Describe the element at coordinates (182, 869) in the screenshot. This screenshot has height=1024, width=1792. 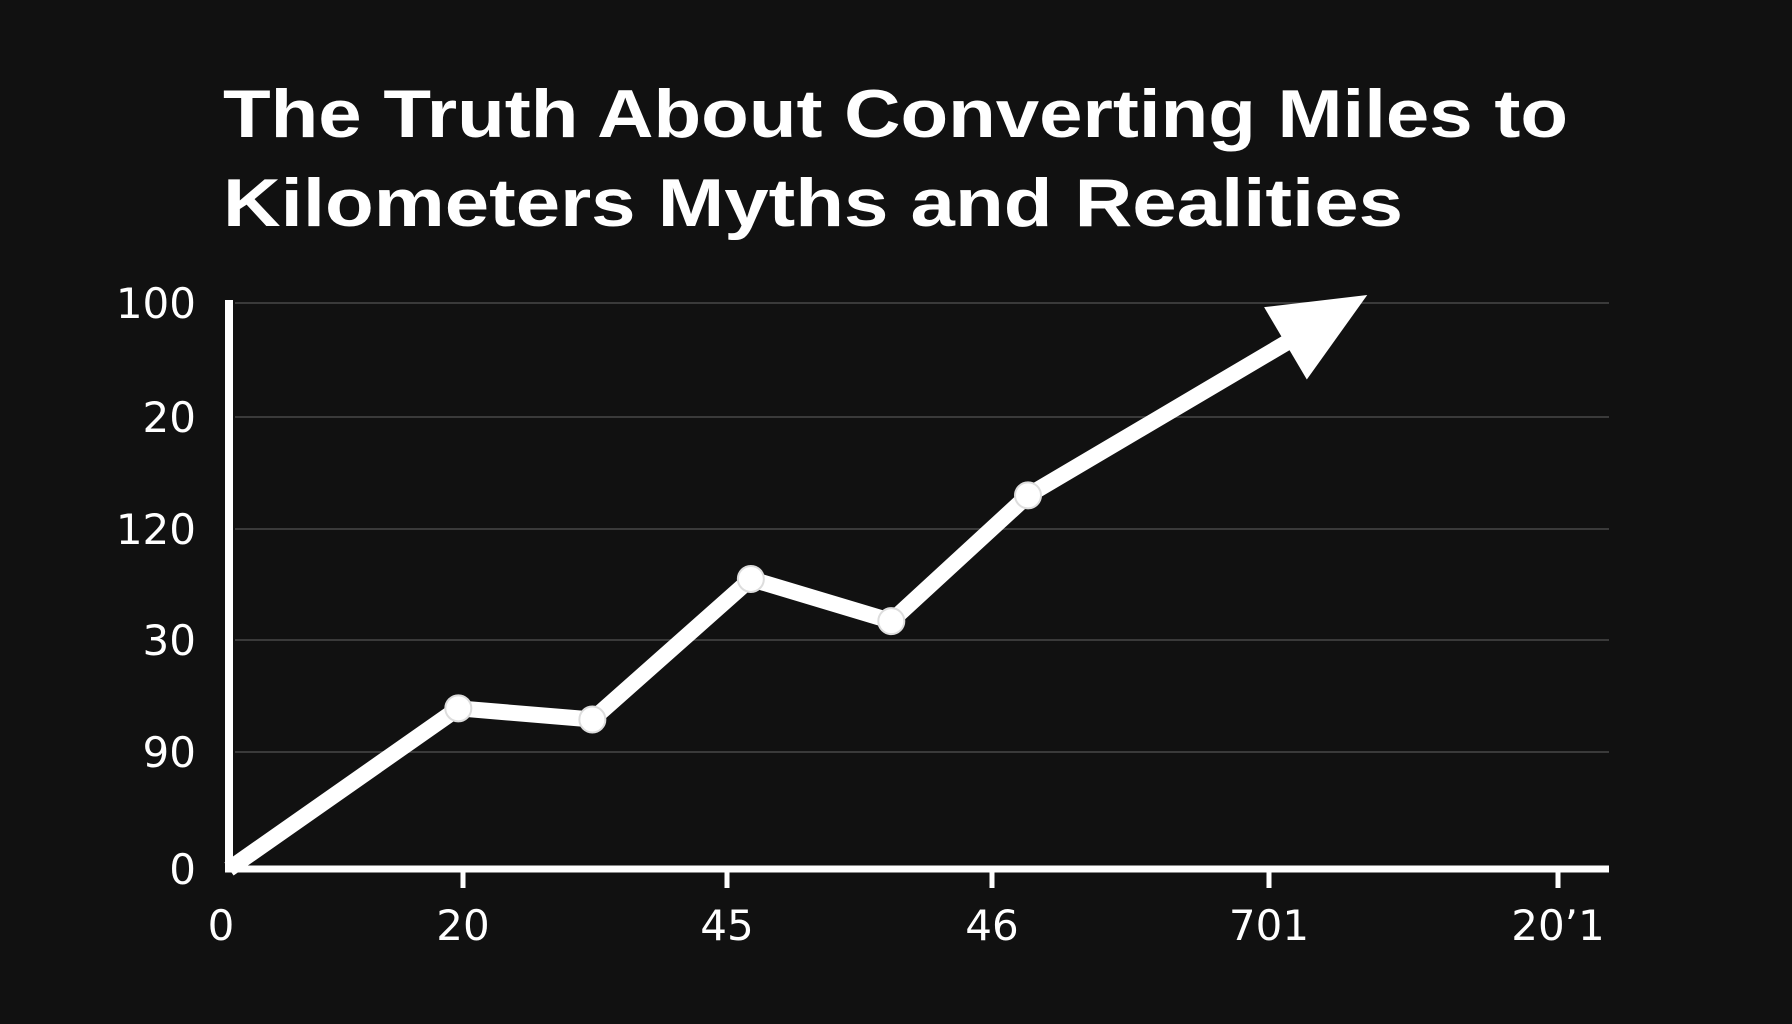
I see `y-tick-label: 0` at that location.